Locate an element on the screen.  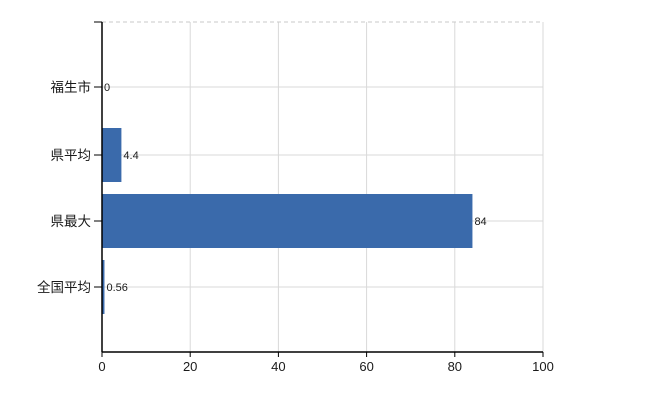
category-label: 福生市 is located at coordinates (71, 87).